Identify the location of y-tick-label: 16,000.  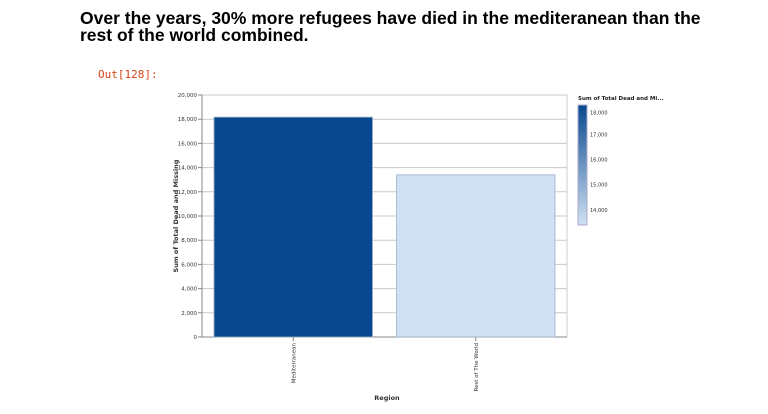
(188, 144).